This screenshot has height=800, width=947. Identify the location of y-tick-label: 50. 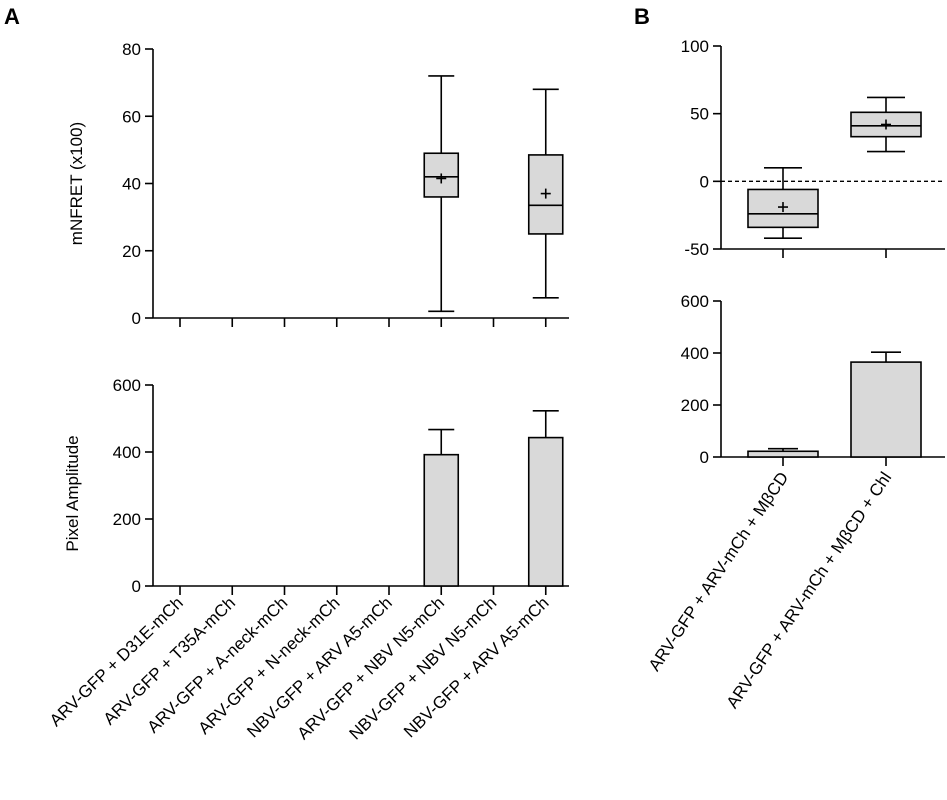
(699, 114).